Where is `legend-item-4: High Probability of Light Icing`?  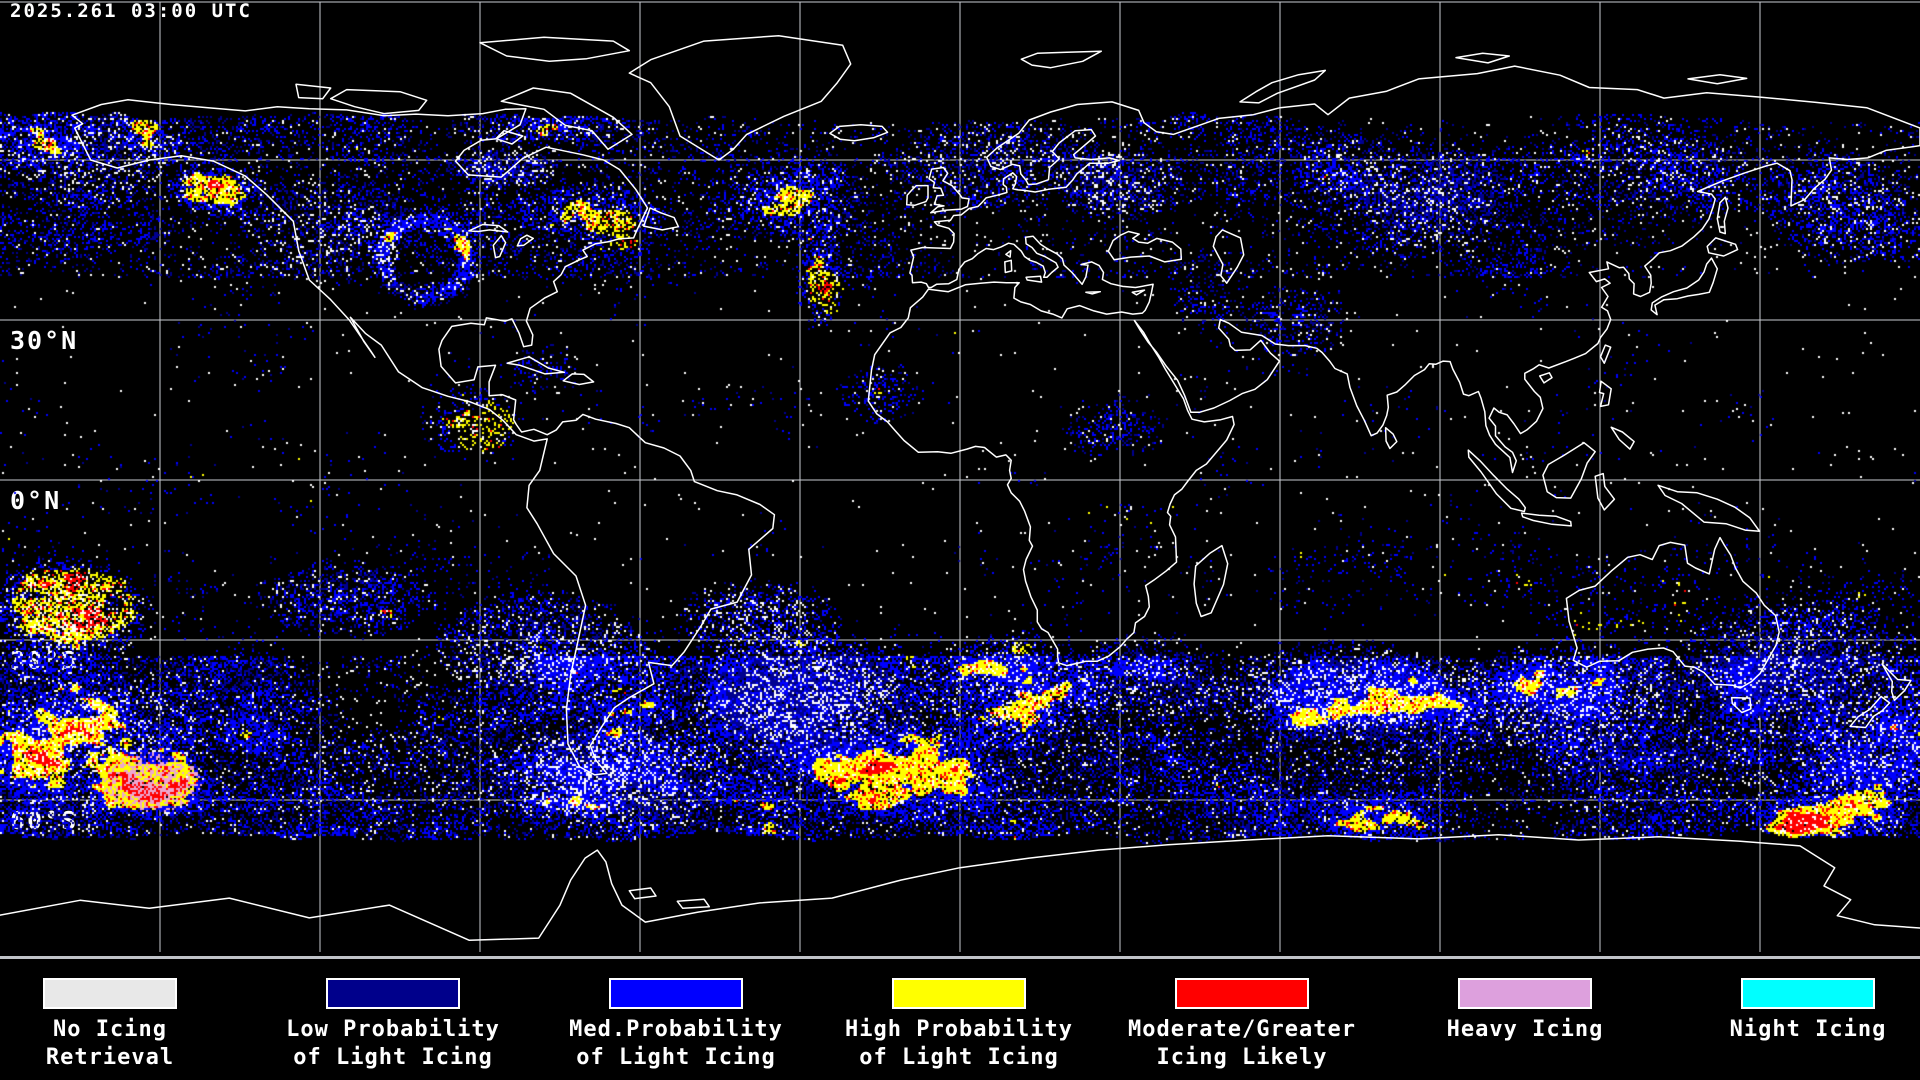 legend-item-4: High Probability of Light Icing is located at coordinates (959, 1016).